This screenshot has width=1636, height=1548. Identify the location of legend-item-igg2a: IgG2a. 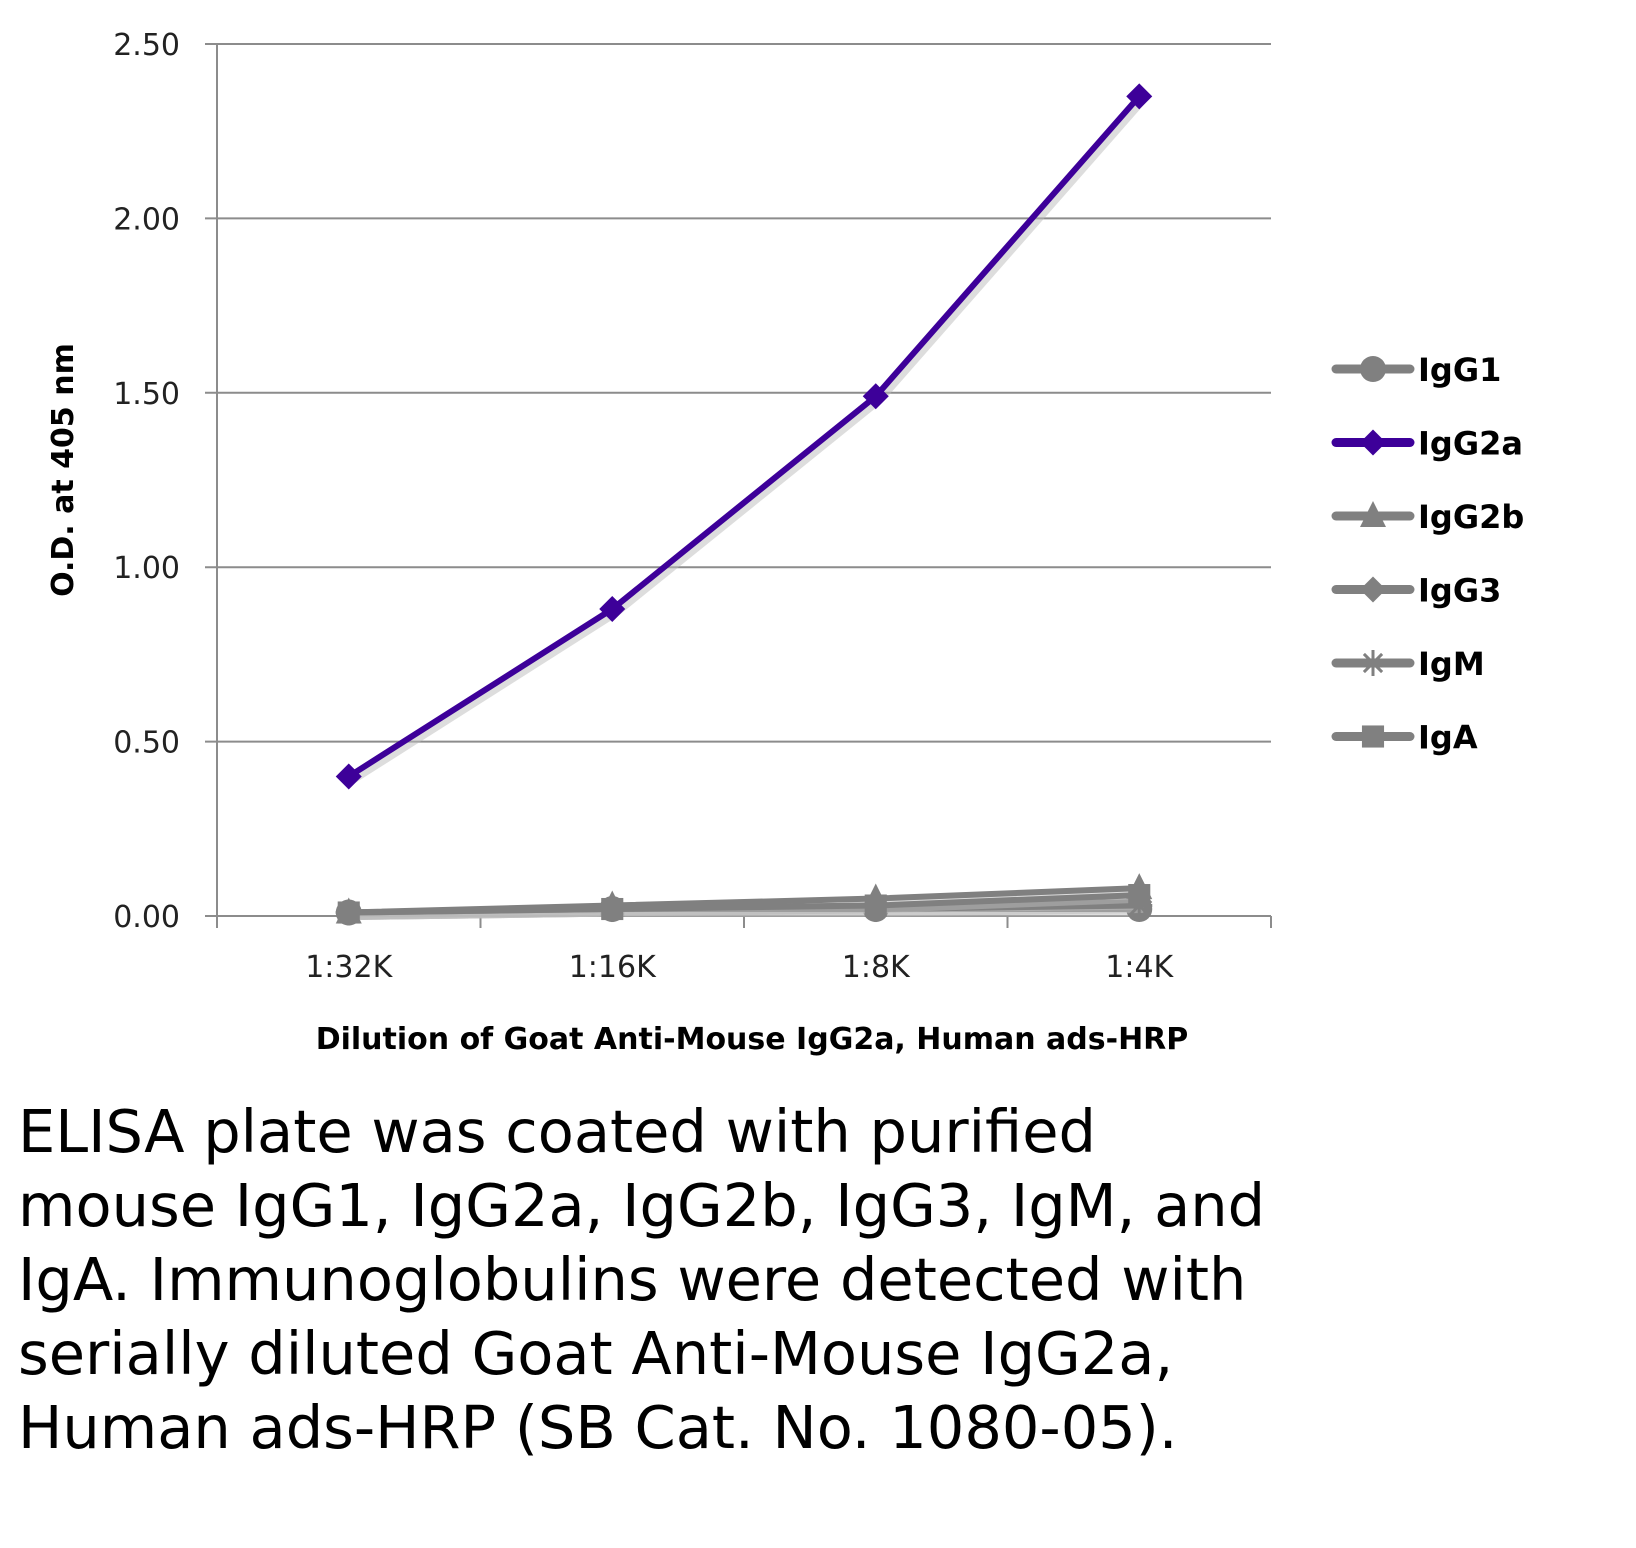
(1427, 444).